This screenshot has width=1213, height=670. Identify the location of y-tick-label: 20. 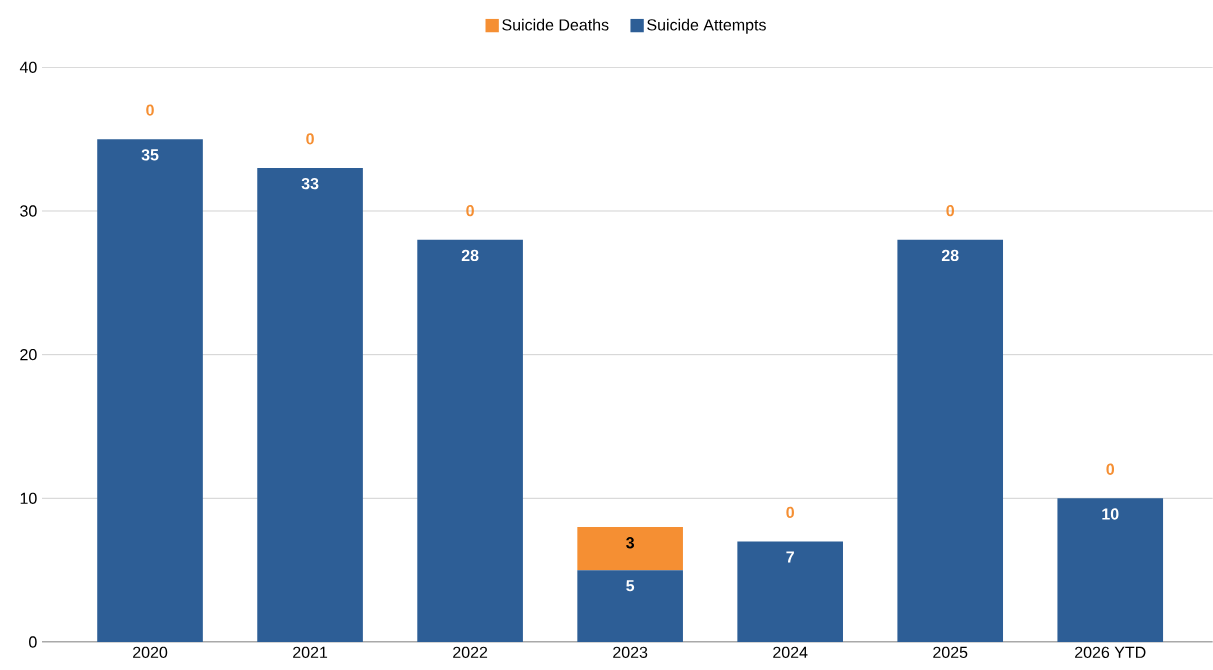
(28, 354).